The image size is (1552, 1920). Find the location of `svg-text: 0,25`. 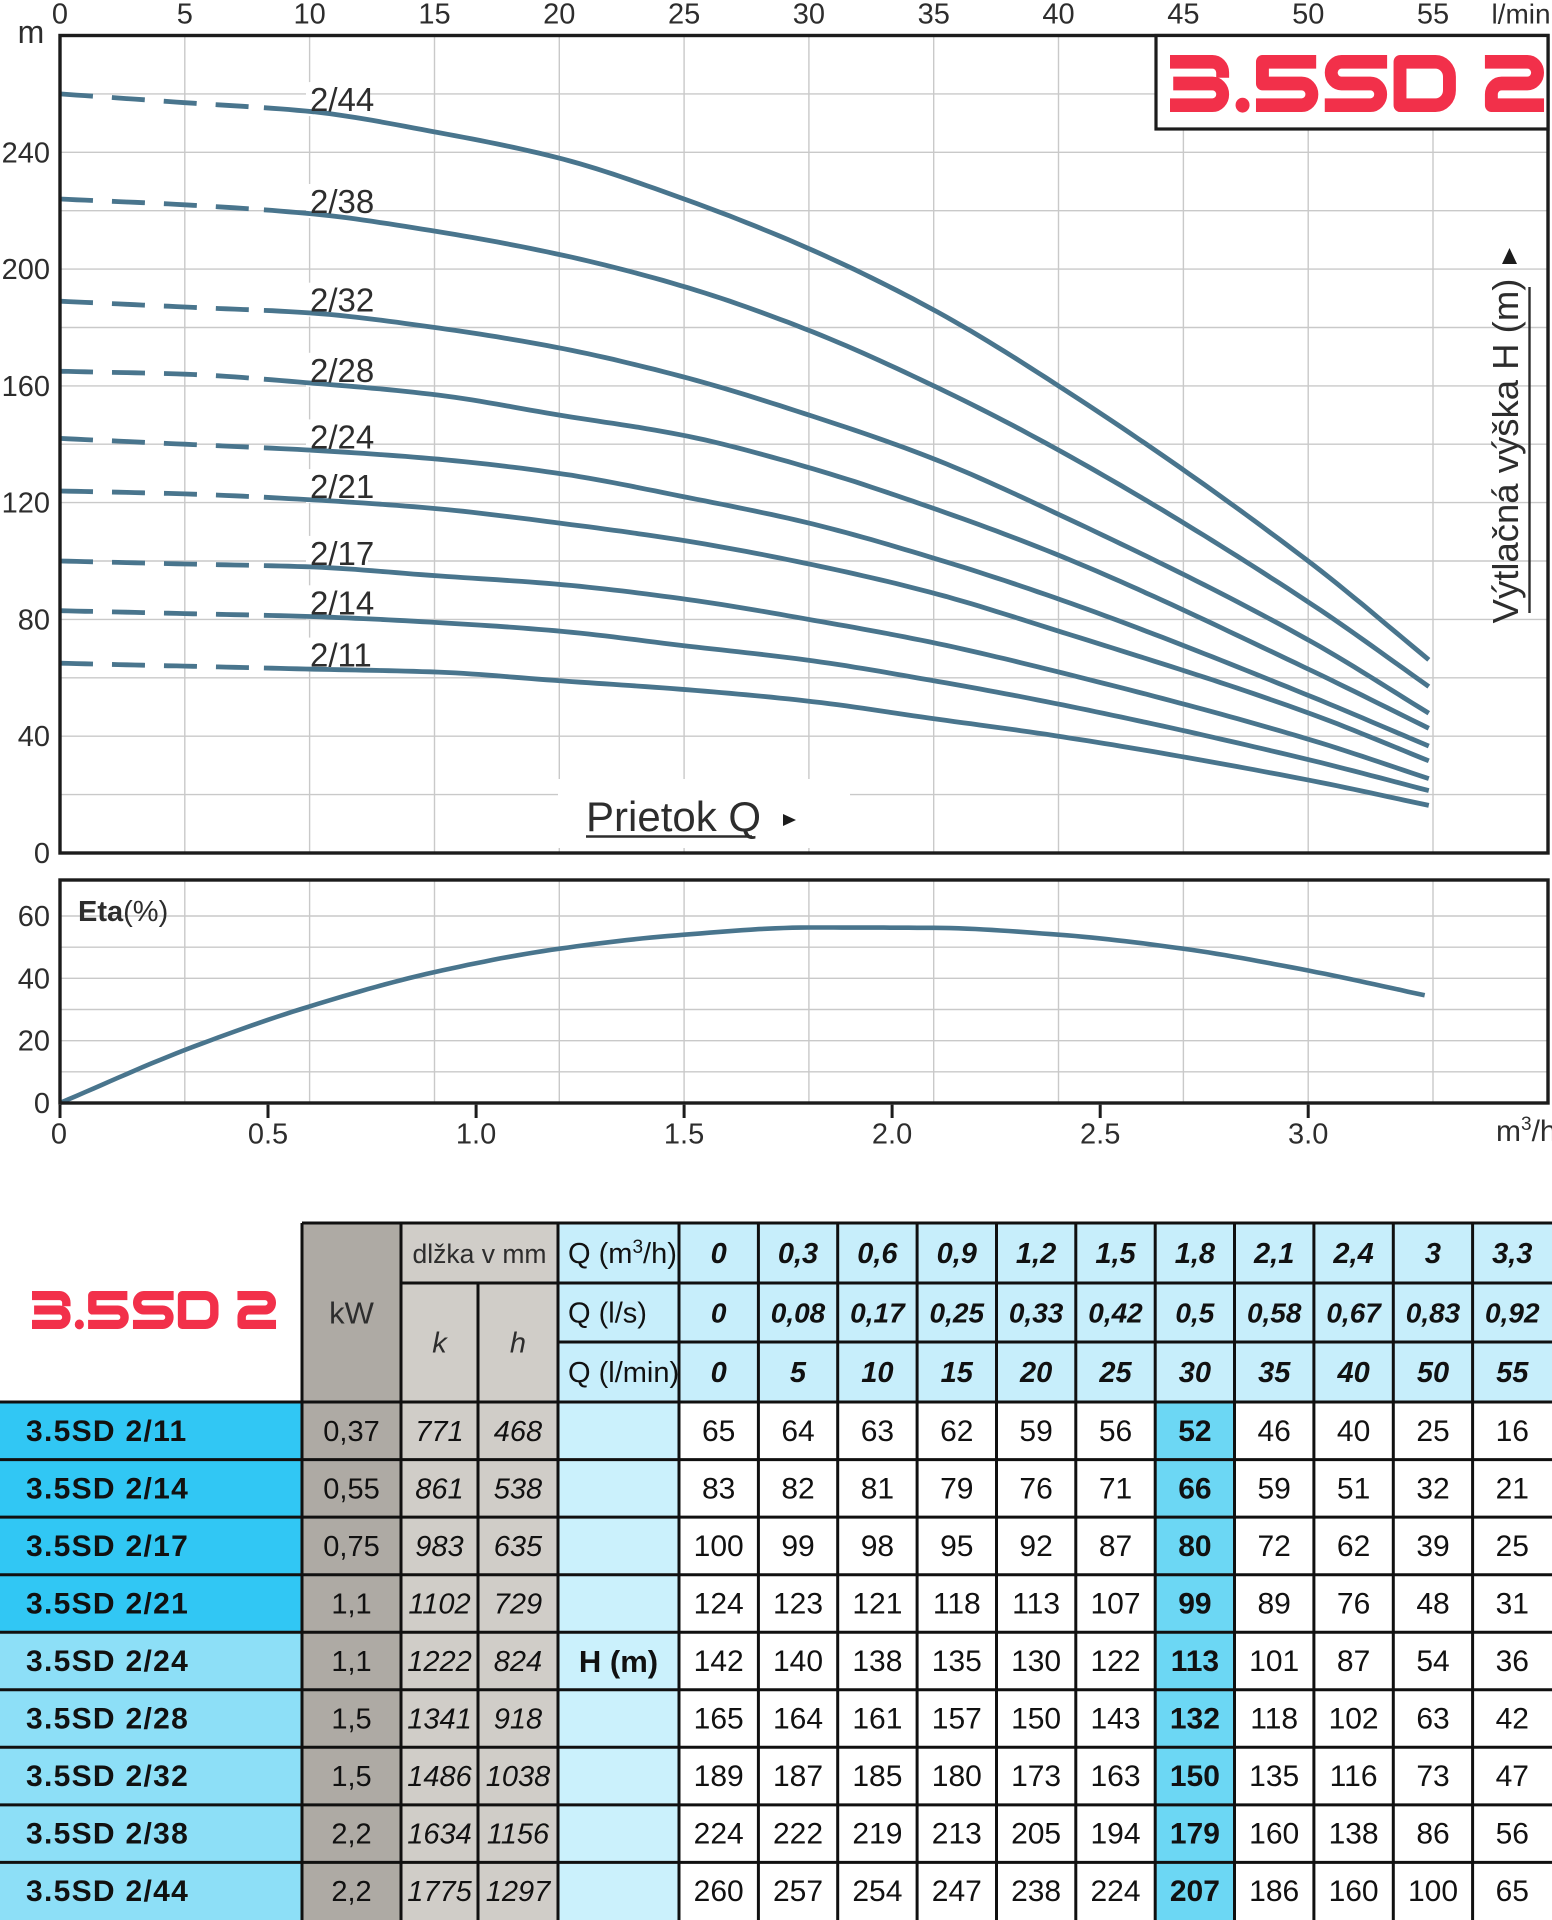

svg-text: 0,25 is located at coordinates (957, 1313).